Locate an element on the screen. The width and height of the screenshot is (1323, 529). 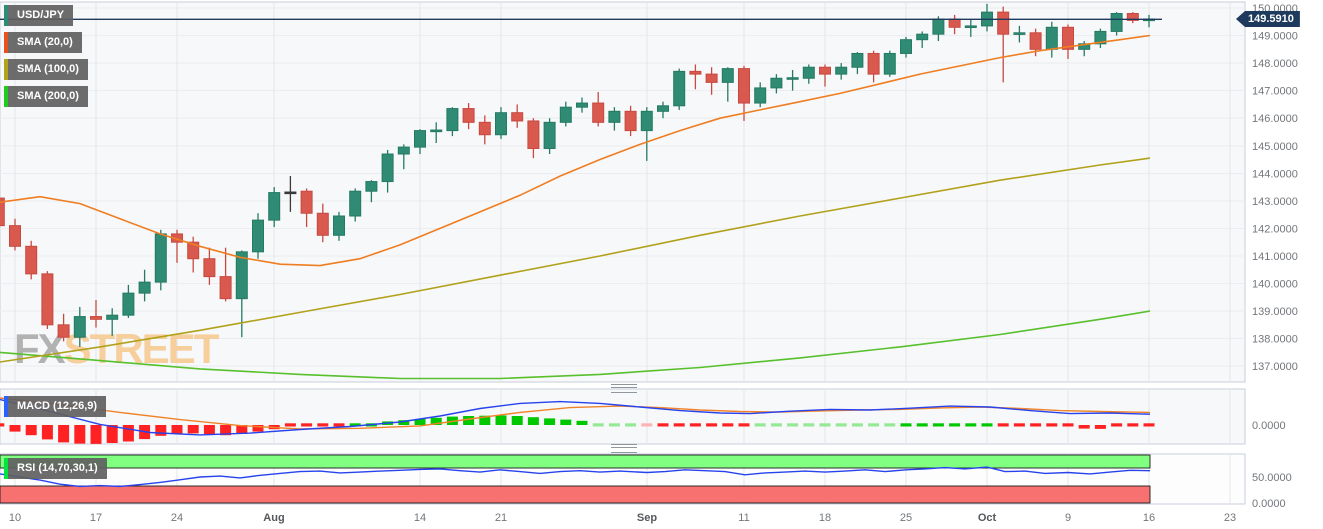
svg-text: 23 is located at coordinates (1230, 518).